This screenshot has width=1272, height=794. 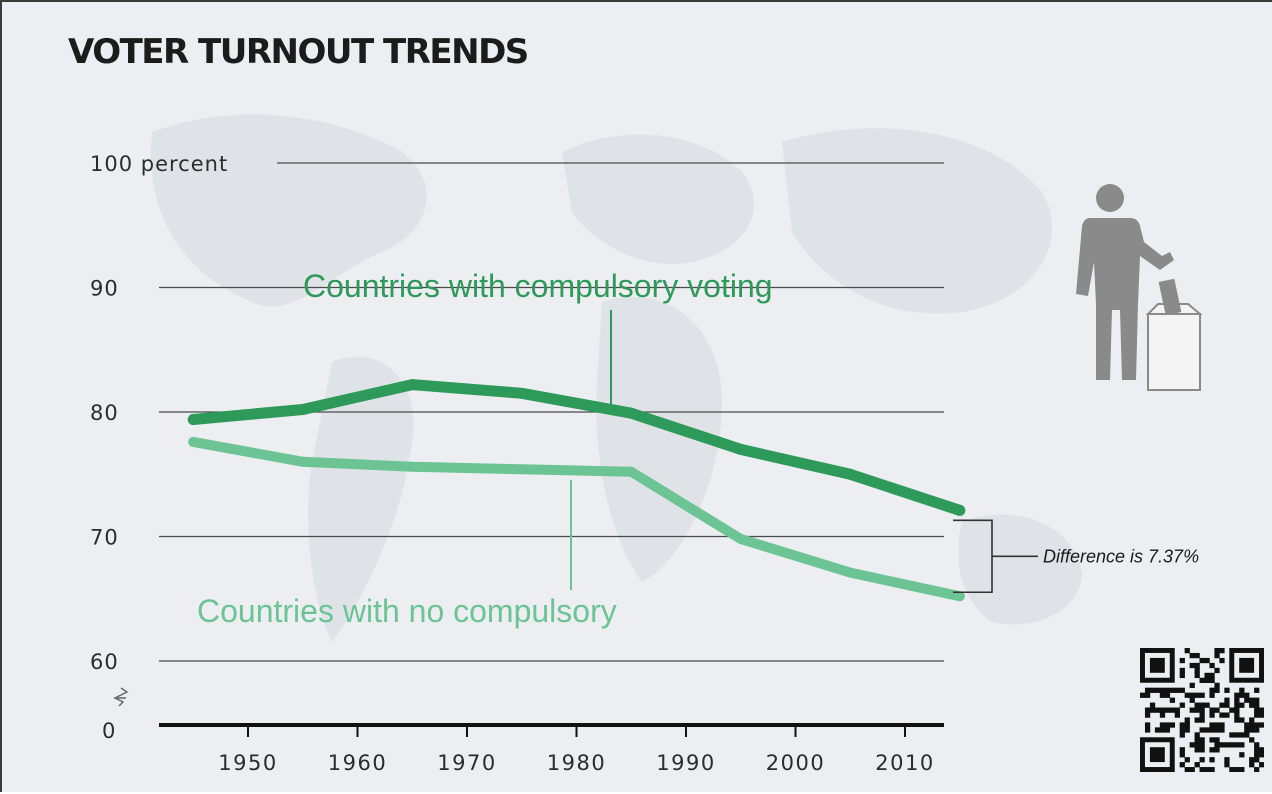 I want to click on chart-title: VOTER TURNOUT TRENDS, so click(x=298, y=52).